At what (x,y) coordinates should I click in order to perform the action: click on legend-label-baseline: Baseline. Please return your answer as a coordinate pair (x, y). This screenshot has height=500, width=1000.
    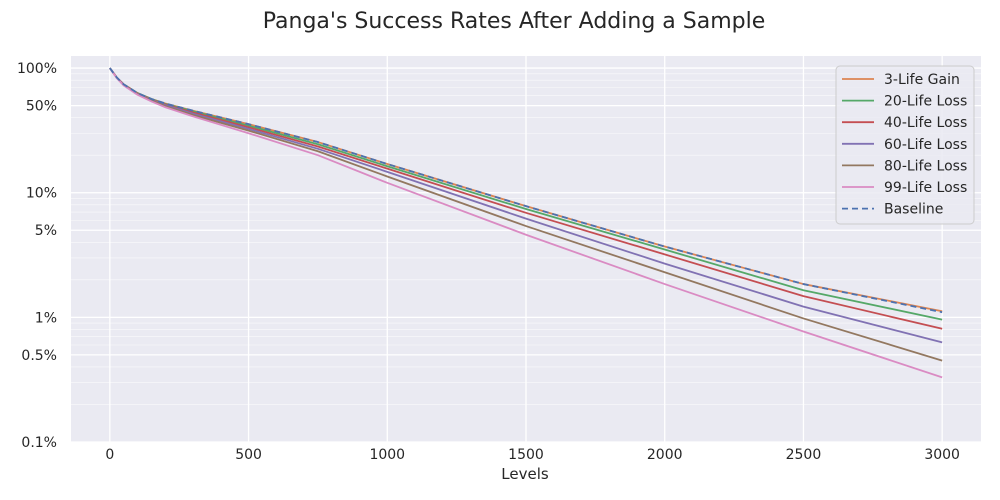
    Looking at the image, I should click on (913, 210).